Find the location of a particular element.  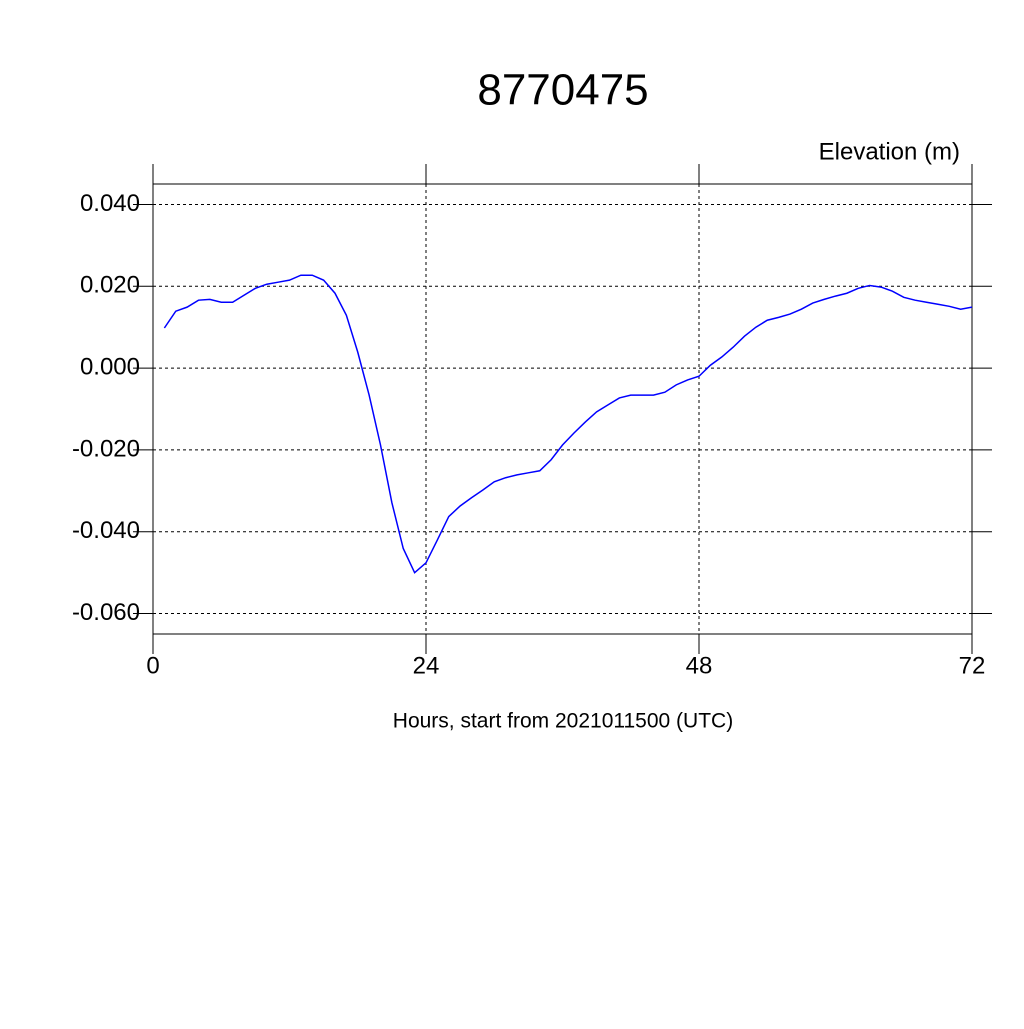

x-tick-label: 72 is located at coordinates (972, 665).